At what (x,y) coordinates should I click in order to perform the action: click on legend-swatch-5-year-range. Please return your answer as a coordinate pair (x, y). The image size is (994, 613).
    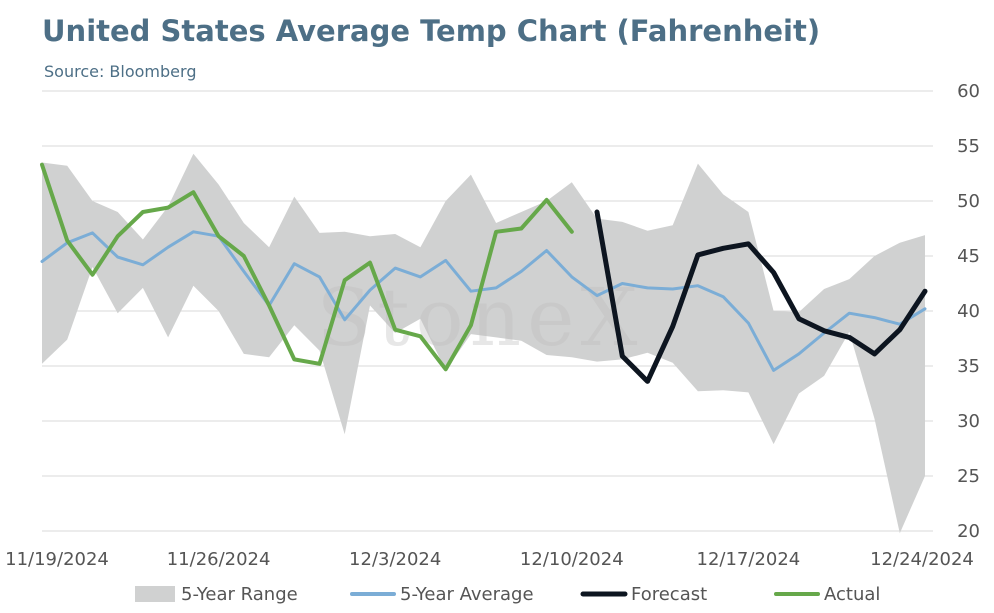
    Looking at the image, I should click on (155, 594).